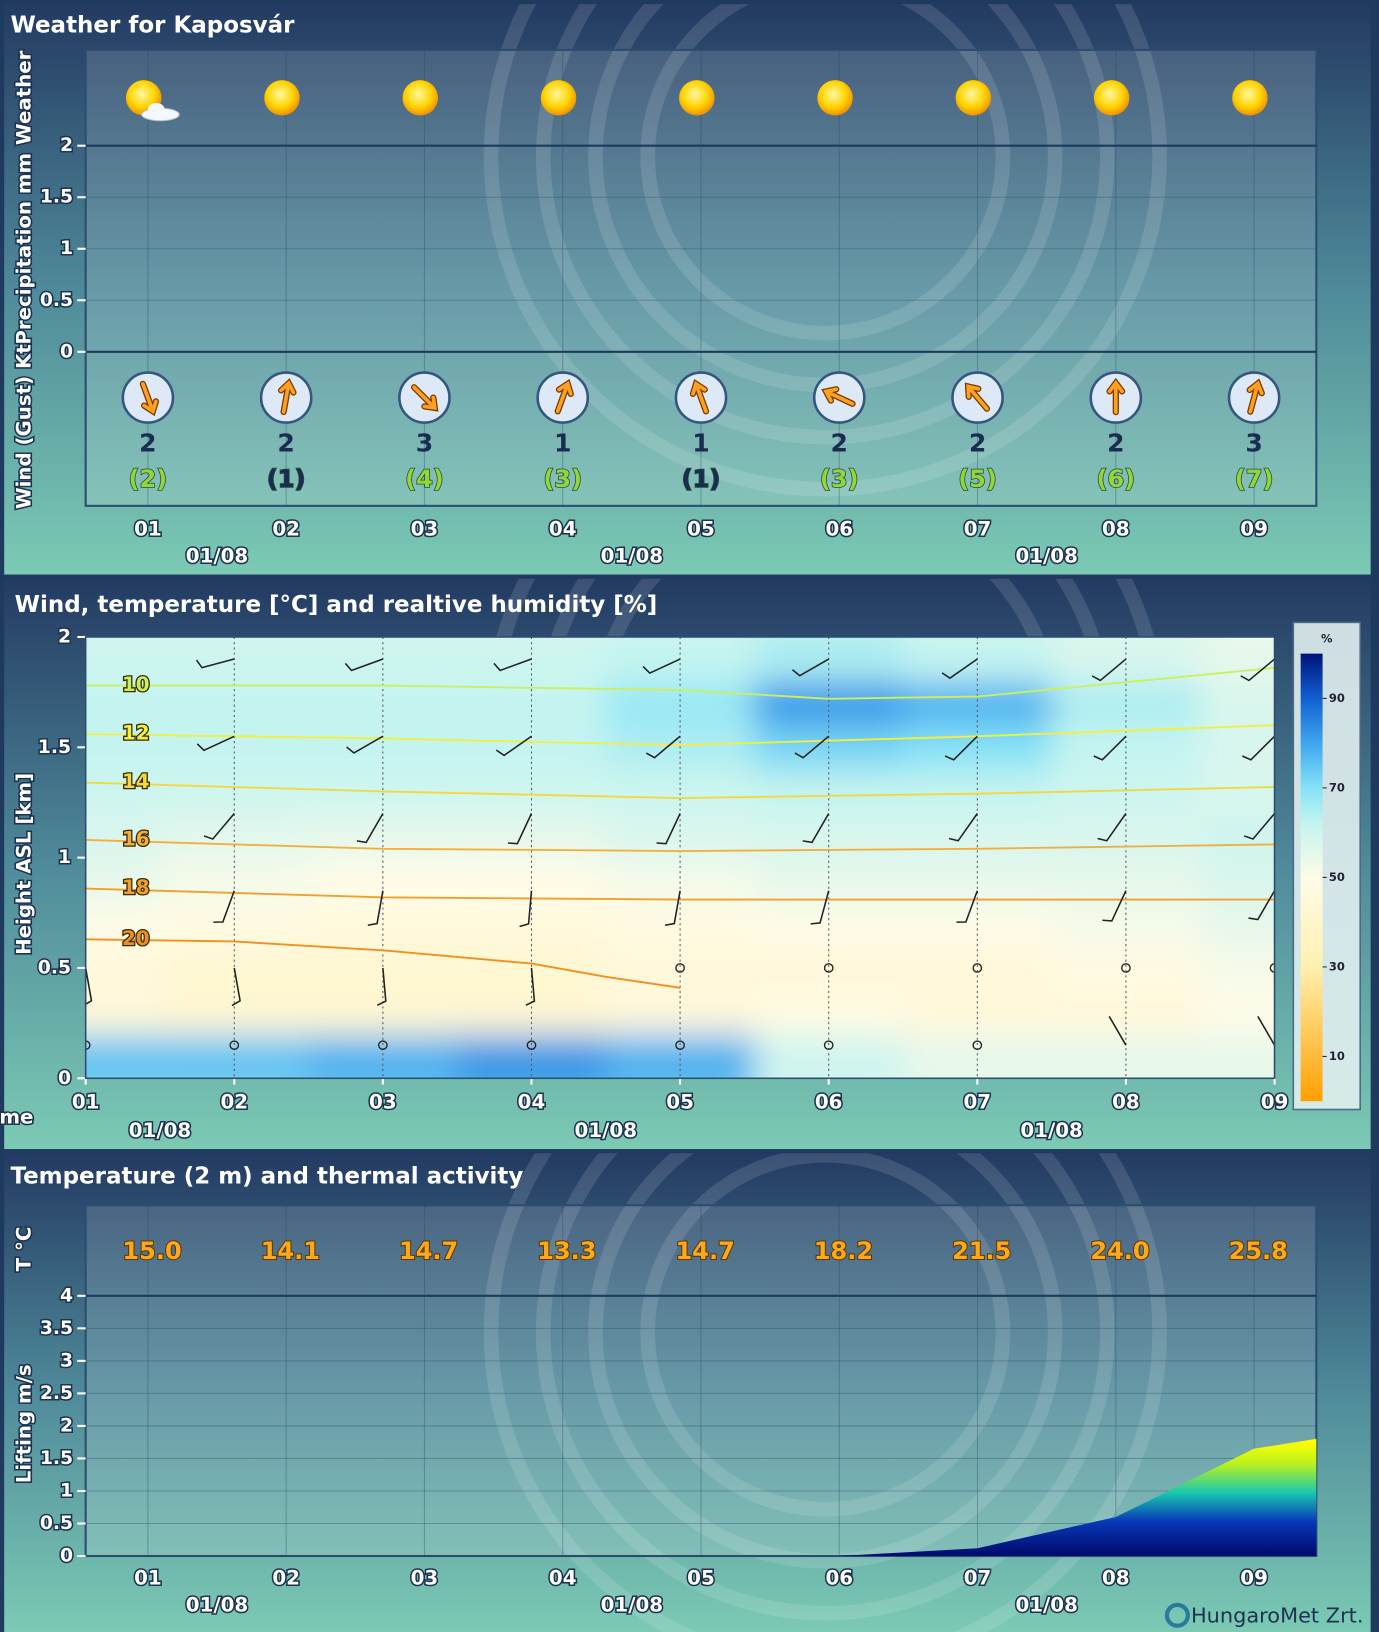 This screenshot has width=1379, height=1632. What do you see at coordinates (532, 1102) in the screenshot?
I see `x-tick-label: 04` at bounding box center [532, 1102].